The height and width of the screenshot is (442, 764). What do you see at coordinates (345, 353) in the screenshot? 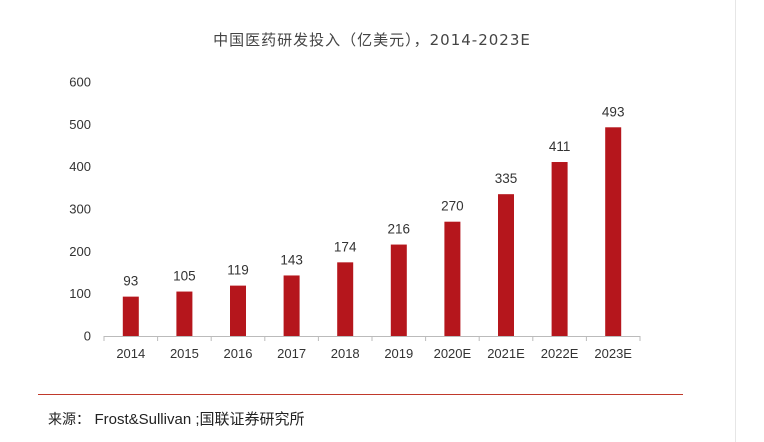
I see `x-tick-label-2018: 2018` at bounding box center [345, 353].